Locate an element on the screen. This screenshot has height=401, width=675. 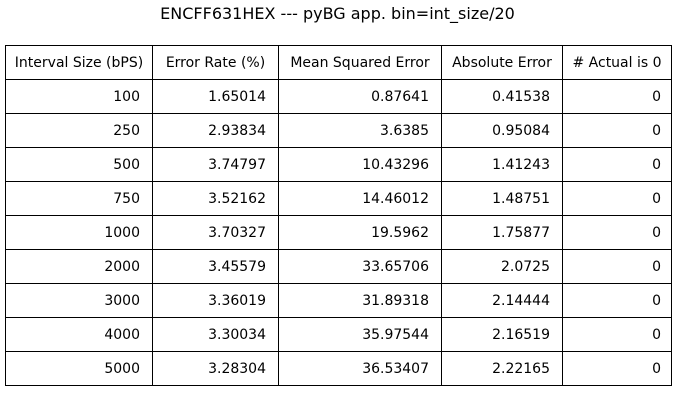
cell-mean-squared-error: 35.97544 is located at coordinates (360, 334).